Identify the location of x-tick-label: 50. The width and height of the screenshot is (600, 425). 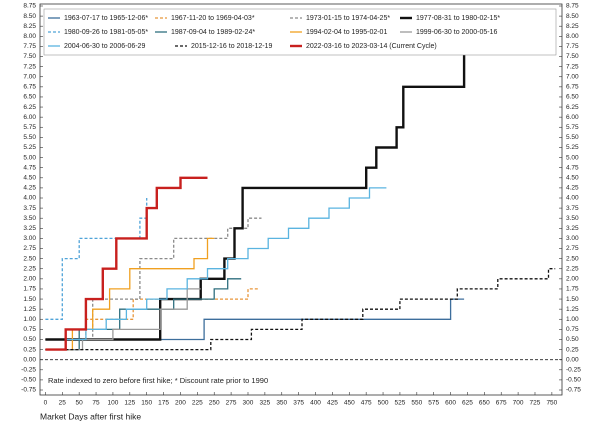
(80, 403).